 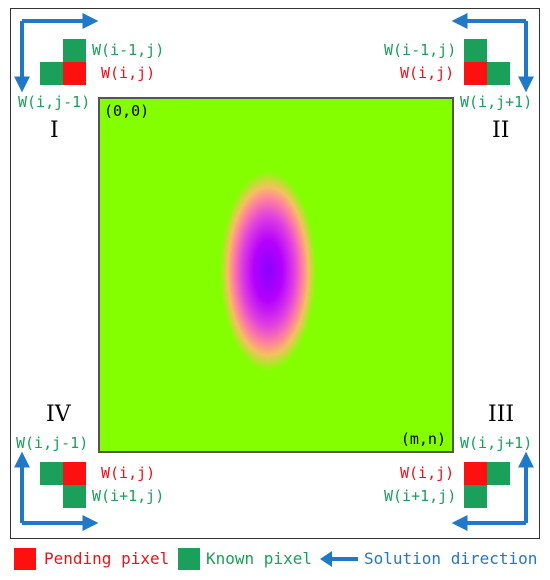 What do you see at coordinates (498, 73) in the screenshot?
I see `q2-known-cell-right` at bounding box center [498, 73].